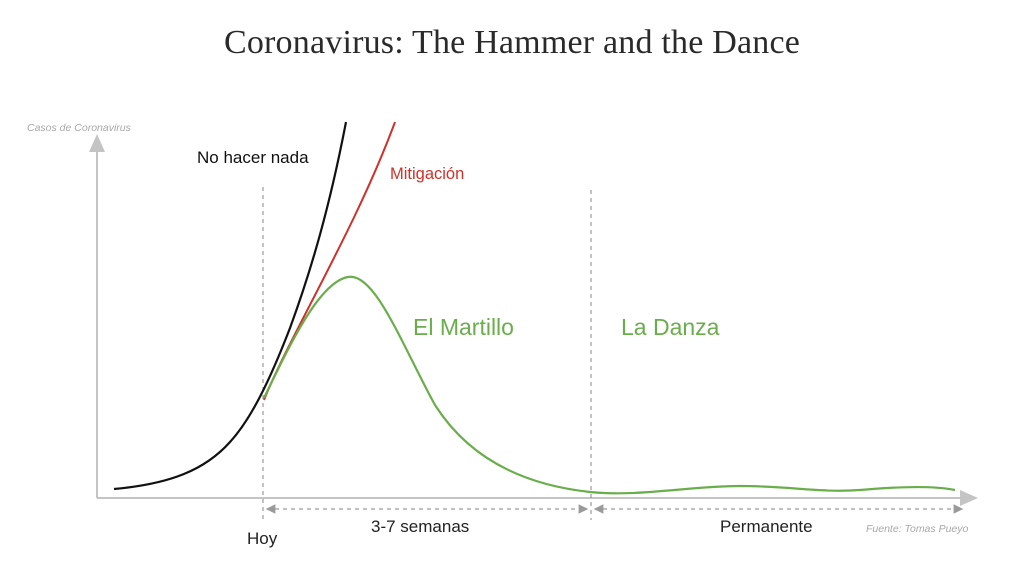 The image size is (1024, 576). Describe the element at coordinates (512, 42) in the screenshot. I see `chart-title: Coronavirus: The Hammer and the Dance` at that location.